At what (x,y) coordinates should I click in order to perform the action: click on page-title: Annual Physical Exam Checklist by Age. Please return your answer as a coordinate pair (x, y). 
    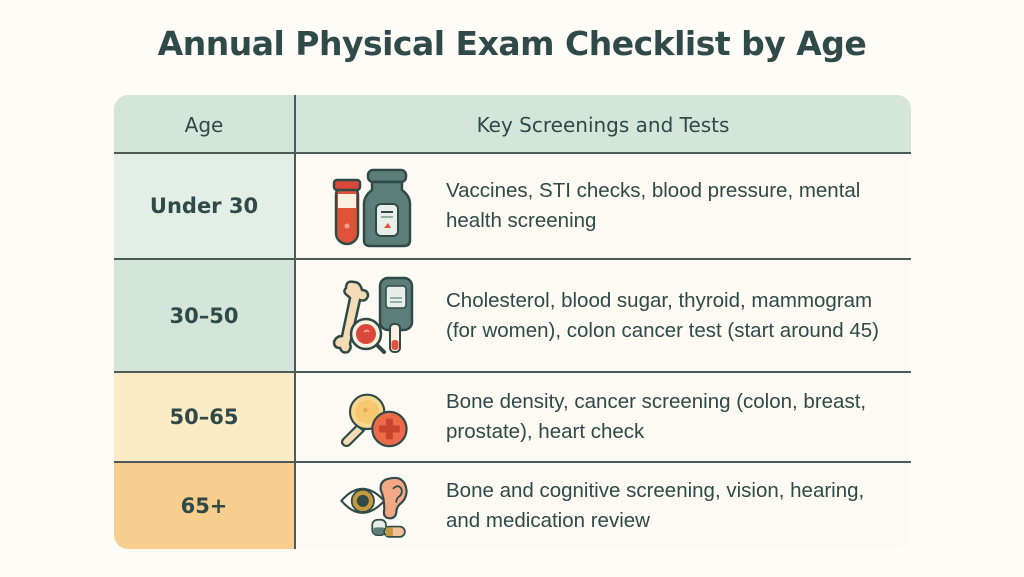
    Looking at the image, I should click on (512, 43).